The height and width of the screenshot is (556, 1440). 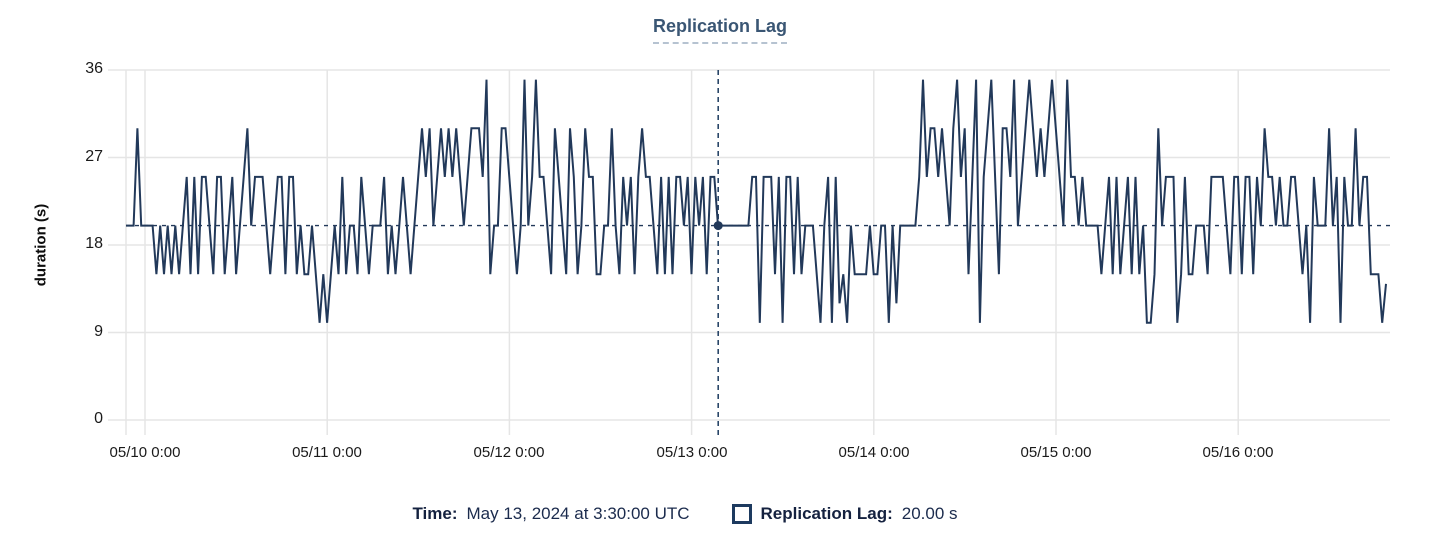 What do you see at coordinates (98, 331) in the screenshot?
I see `y-tick-9: 9` at bounding box center [98, 331].